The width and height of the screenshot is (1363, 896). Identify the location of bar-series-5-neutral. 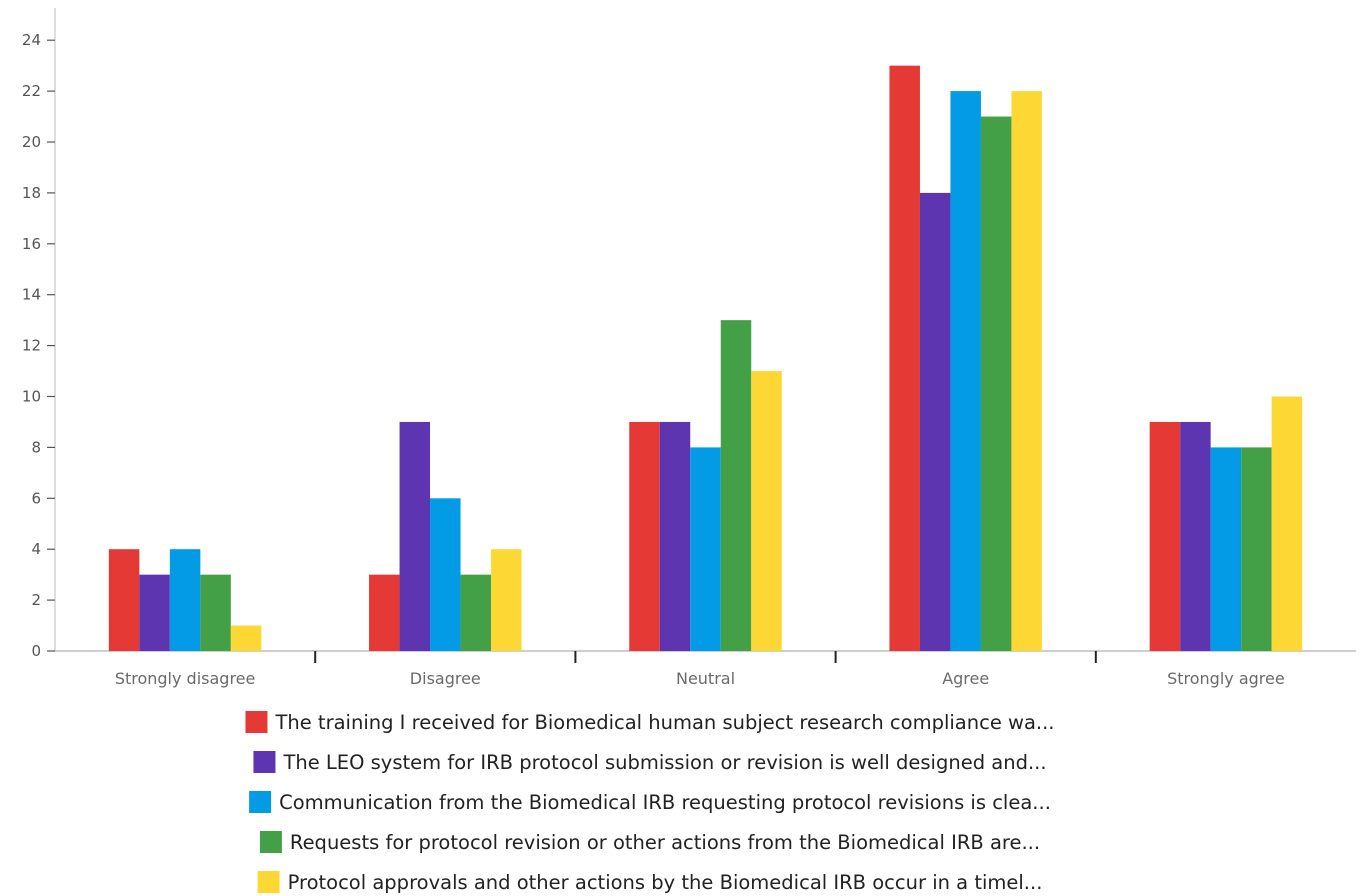
(766, 511).